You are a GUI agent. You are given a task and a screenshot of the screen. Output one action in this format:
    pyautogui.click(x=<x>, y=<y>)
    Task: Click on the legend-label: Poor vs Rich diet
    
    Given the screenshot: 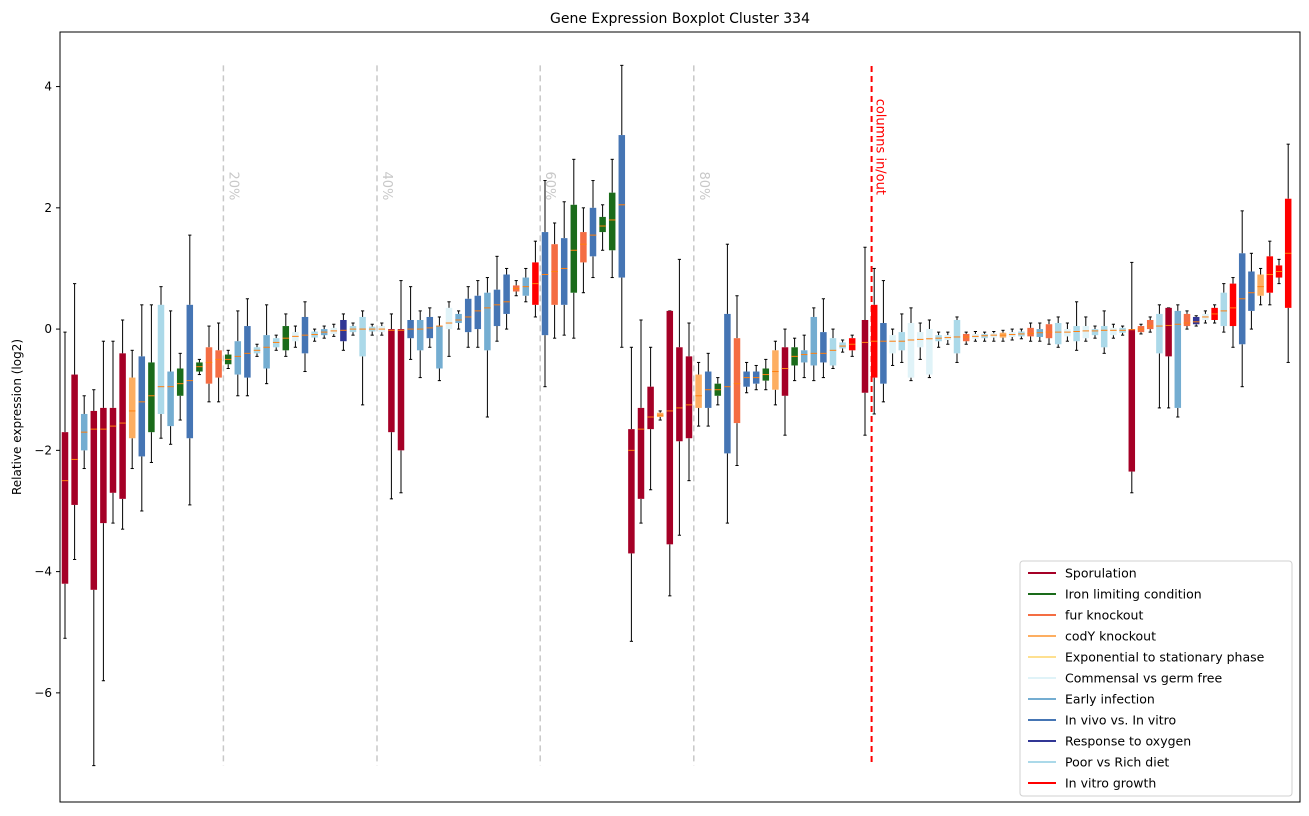 What is the action you would take?
    pyautogui.click(x=1117, y=762)
    